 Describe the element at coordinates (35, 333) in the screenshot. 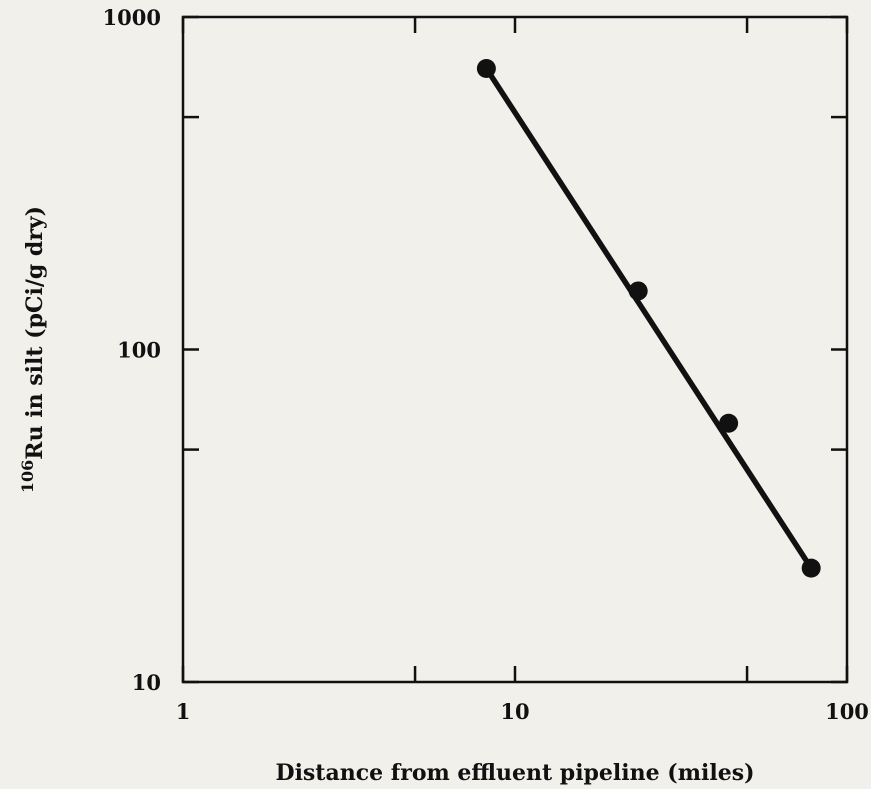

I see `y-axis-title-text: Ru in silt (pCi/g dry)` at that location.